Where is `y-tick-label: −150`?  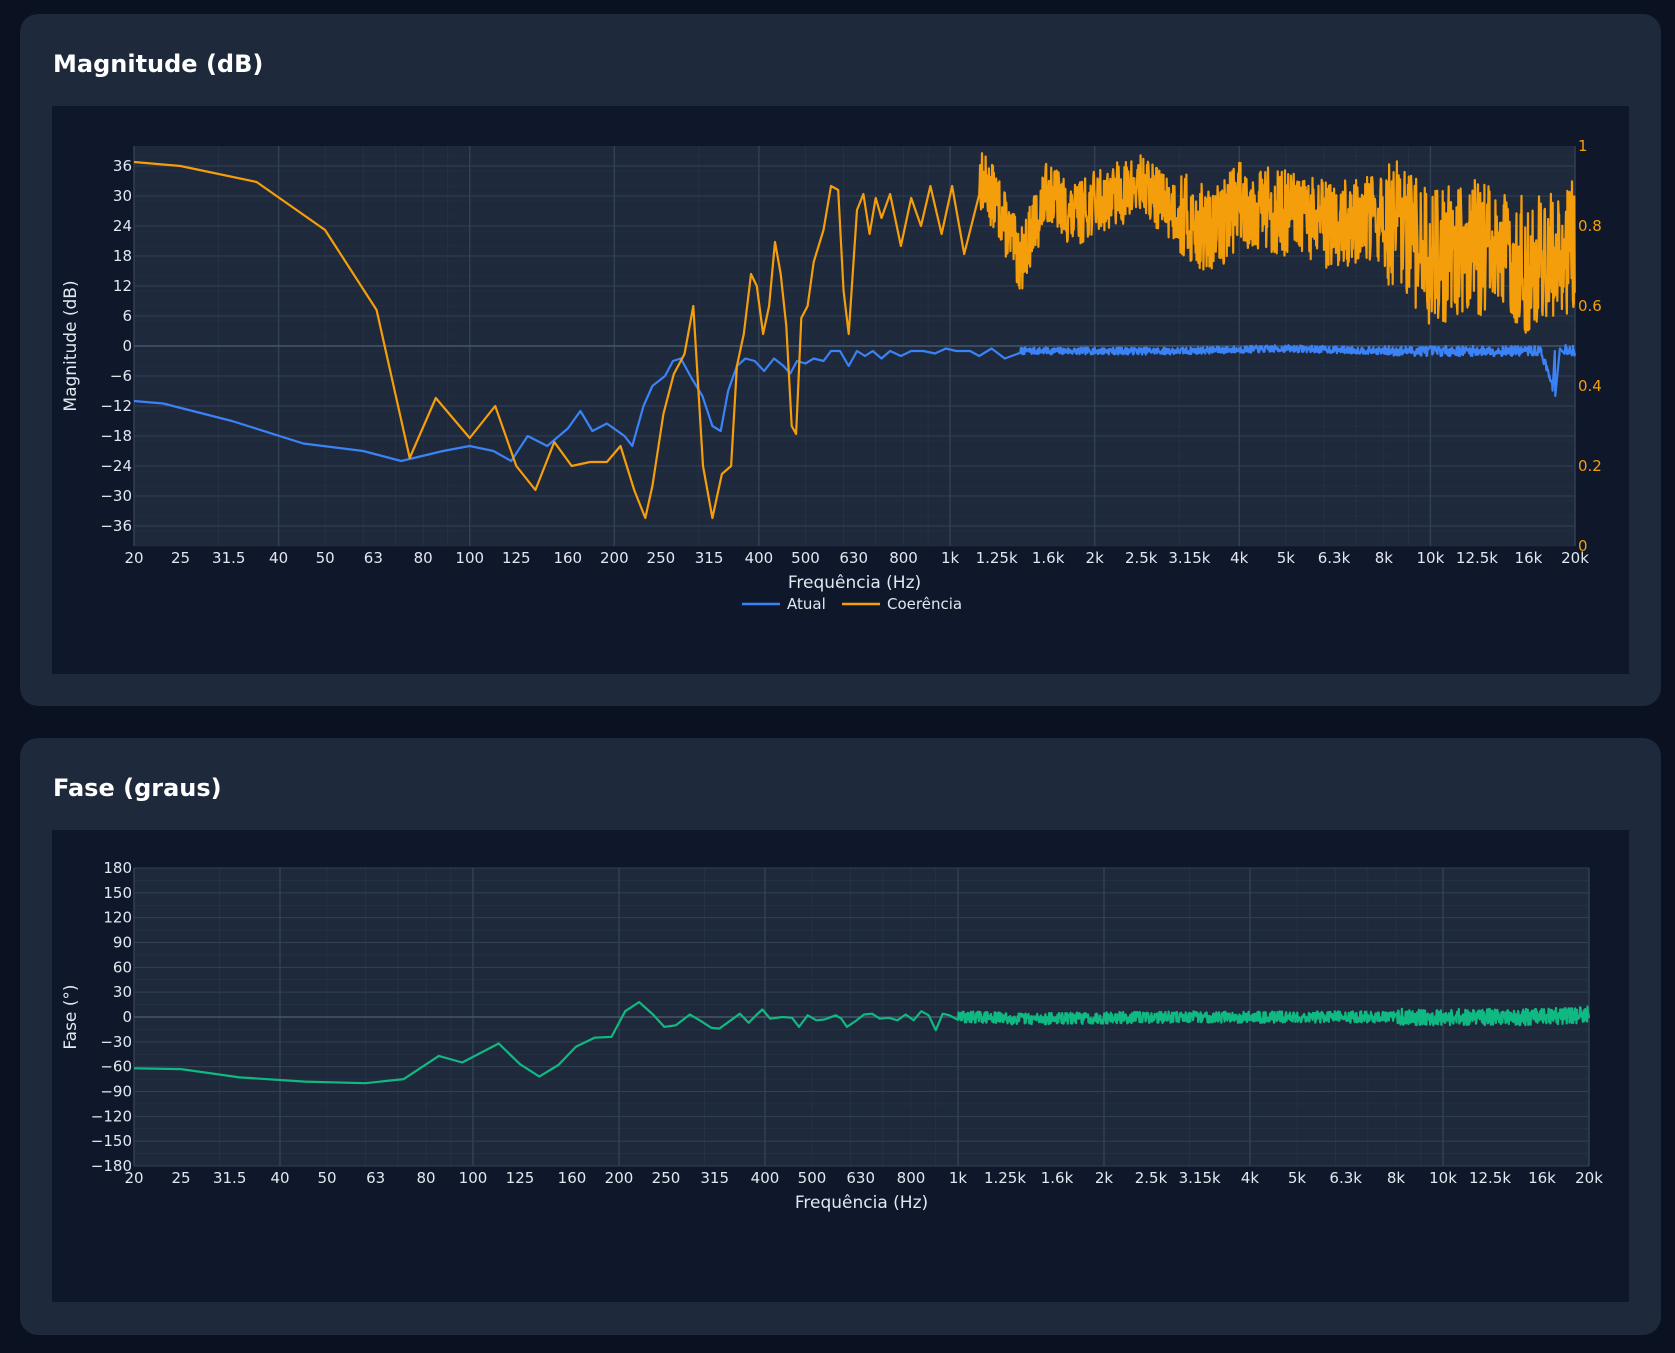
y-tick-label: −150 is located at coordinates (111, 1141).